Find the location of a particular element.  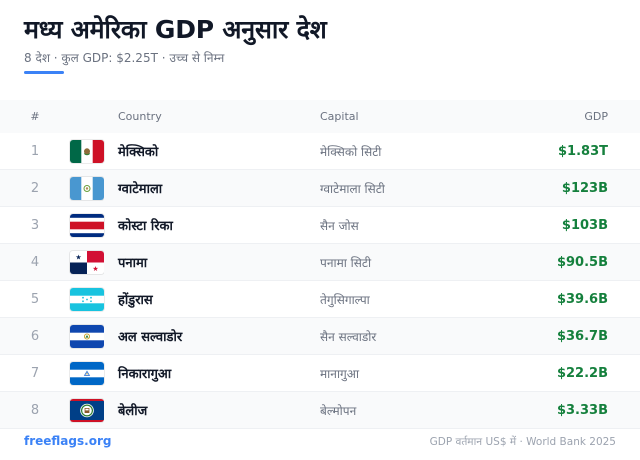

country-name: कोस्टा रिका is located at coordinates (212, 225).